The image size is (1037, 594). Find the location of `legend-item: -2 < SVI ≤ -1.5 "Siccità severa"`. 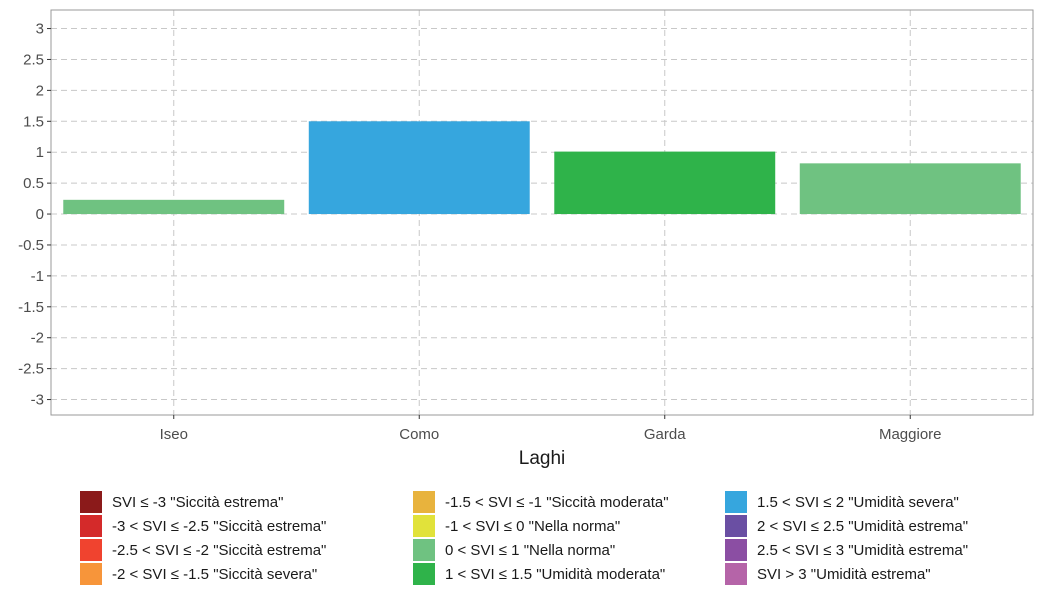

legend-item: -2 < SVI ≤ -1.5 "Siccità severa" is located at coordinates (203, 574).